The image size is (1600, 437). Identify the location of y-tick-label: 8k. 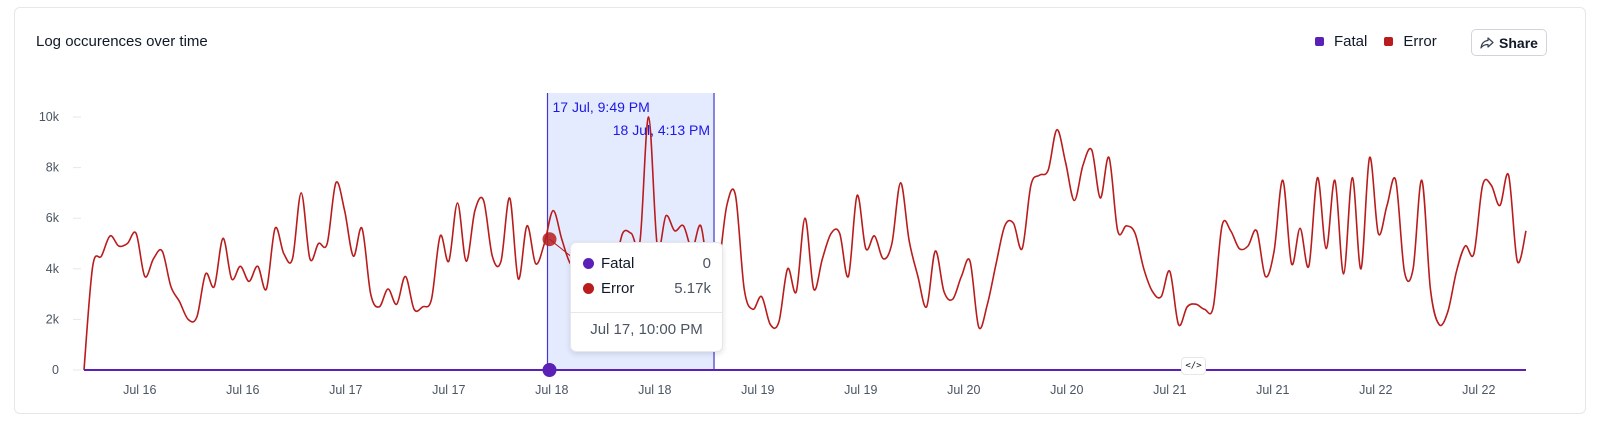
(53, 168).